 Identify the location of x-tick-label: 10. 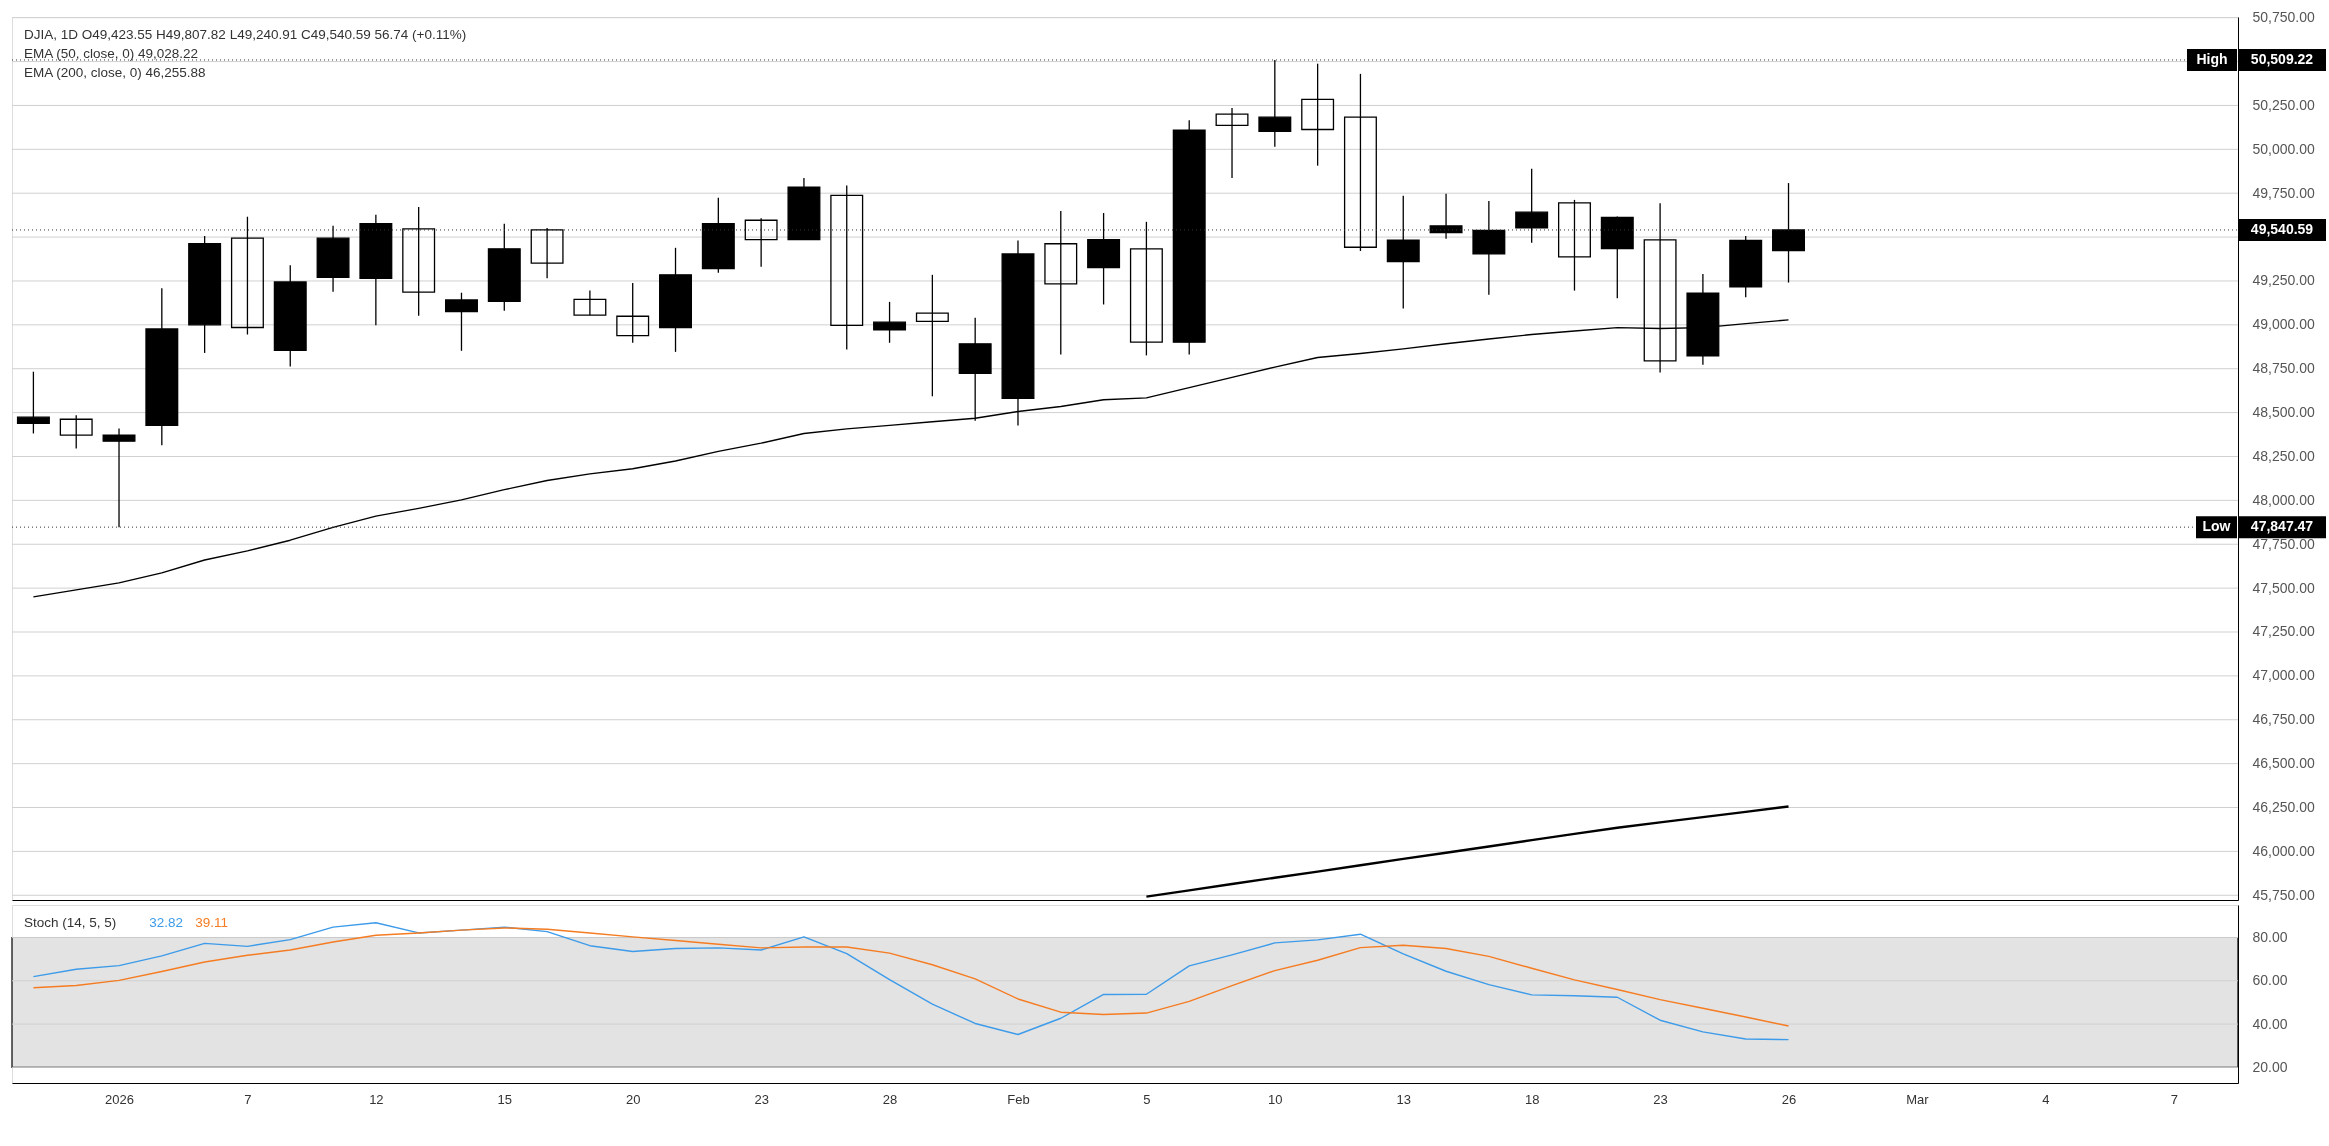
(1275, 1099).